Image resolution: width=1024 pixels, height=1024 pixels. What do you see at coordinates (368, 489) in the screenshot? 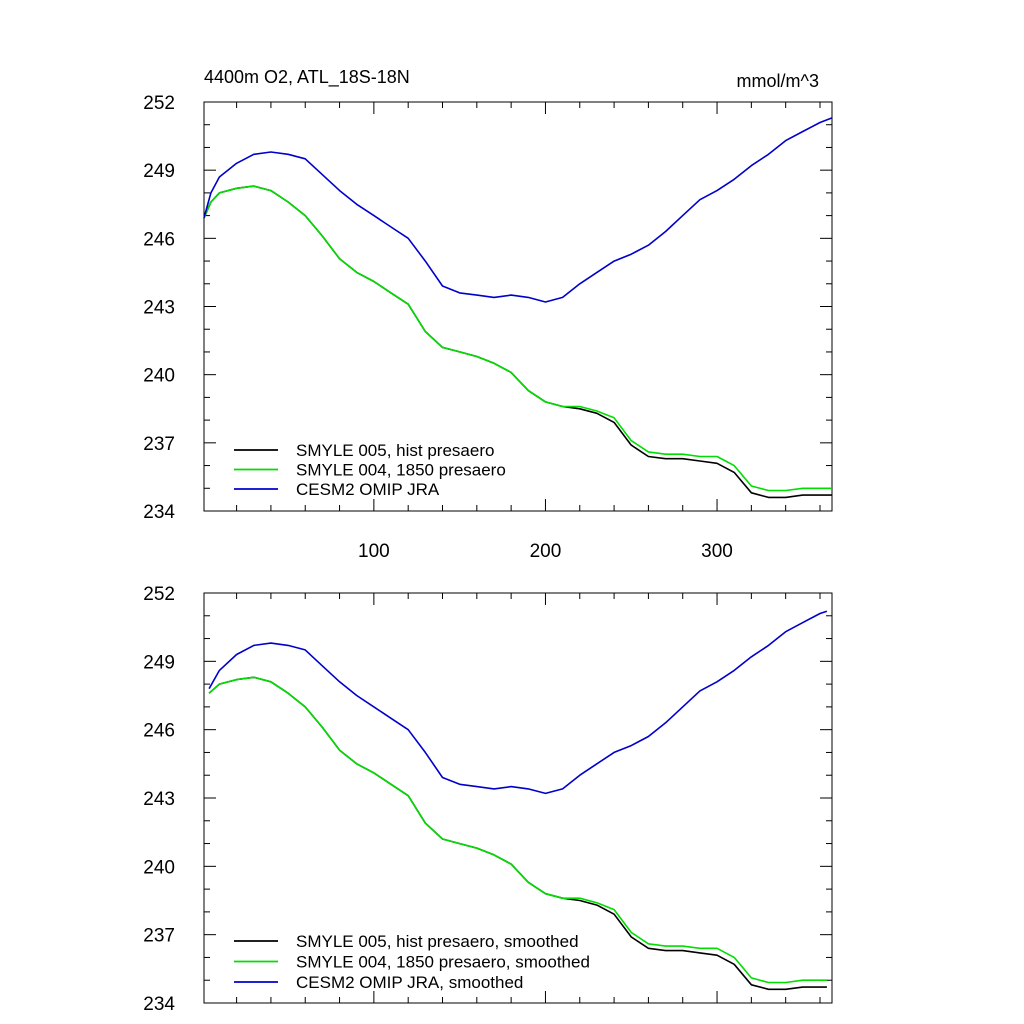
I see `legend-label: CESM2 OMIP JRA` at bounding box center [368, 489].